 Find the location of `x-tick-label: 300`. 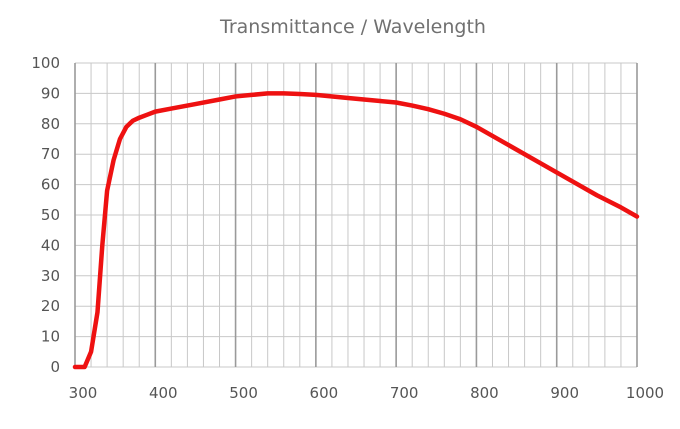

x-tick-label: 300 is located at coordinates (83, 393).